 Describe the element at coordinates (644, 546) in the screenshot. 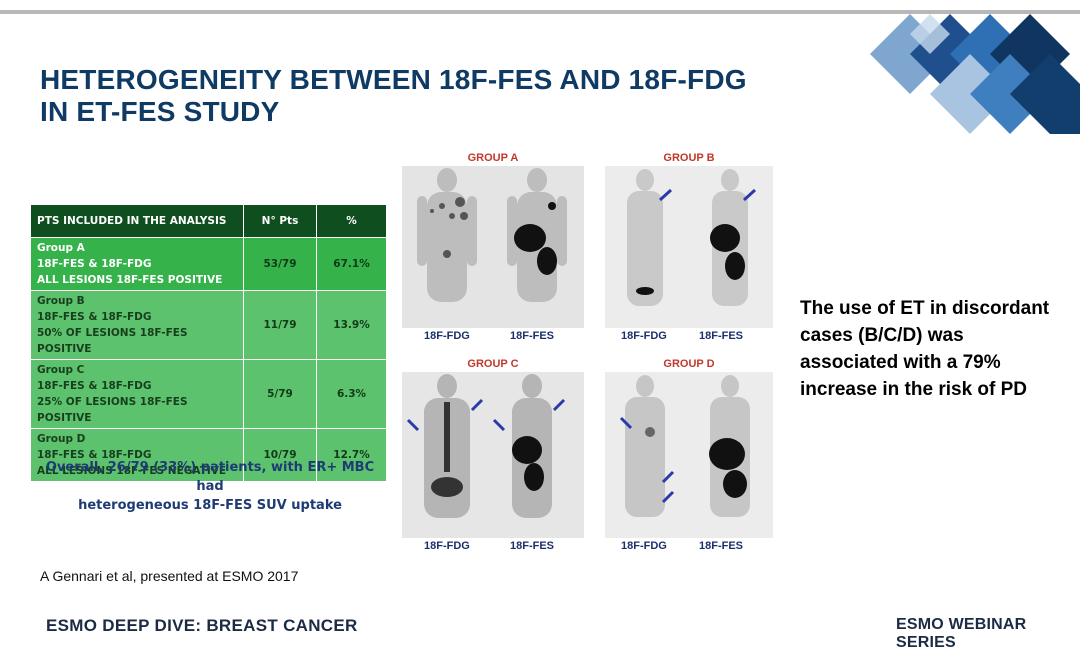

I see `group-d-fdg-label: 18F-FDG` at that location.